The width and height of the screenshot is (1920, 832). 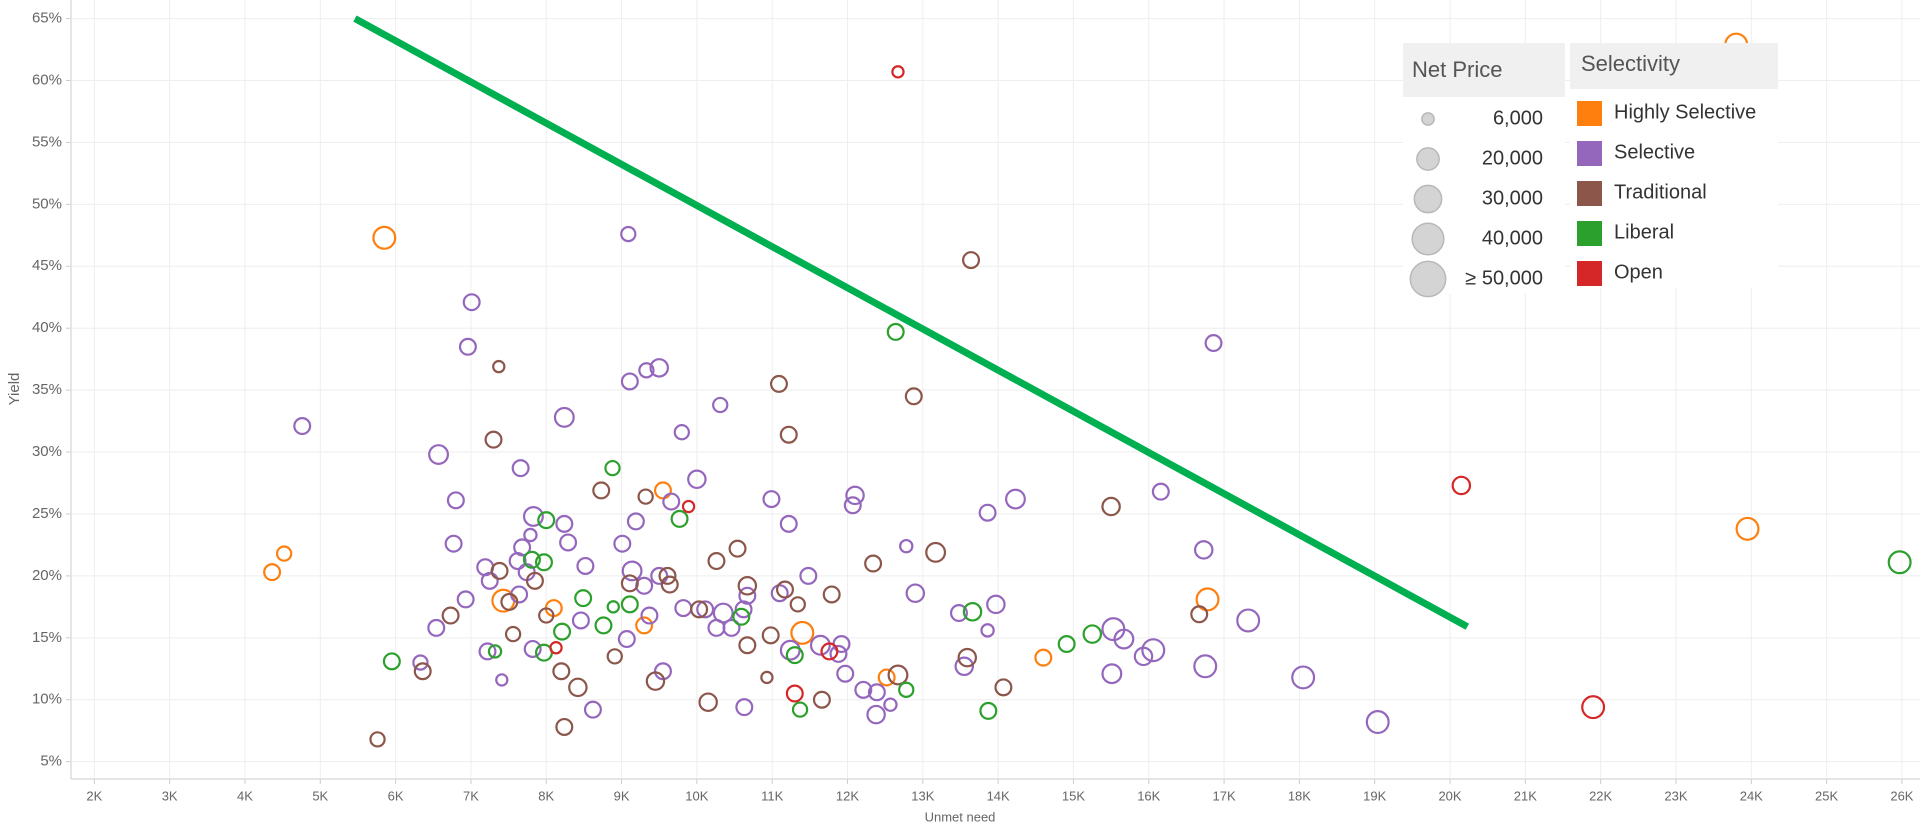 What do you see at coordinates (922, 795) in the screenshot?
I see `x-tick-label: 13K` at bounding box center [922, 795].